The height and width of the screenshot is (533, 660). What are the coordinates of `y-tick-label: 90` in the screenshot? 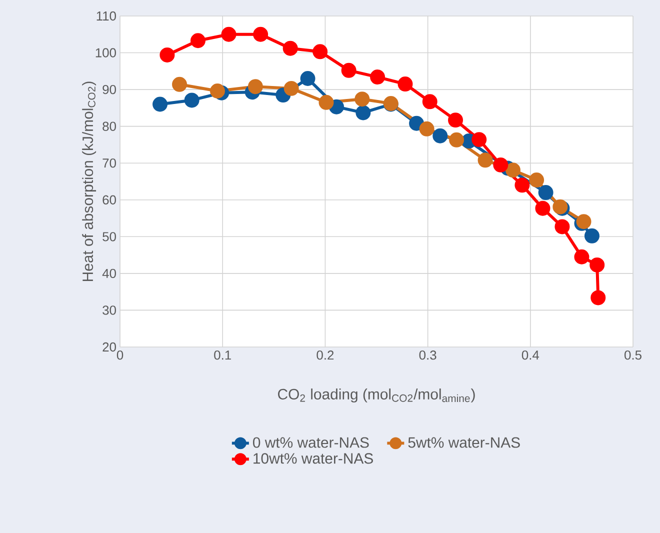 It's located at (109, 89).